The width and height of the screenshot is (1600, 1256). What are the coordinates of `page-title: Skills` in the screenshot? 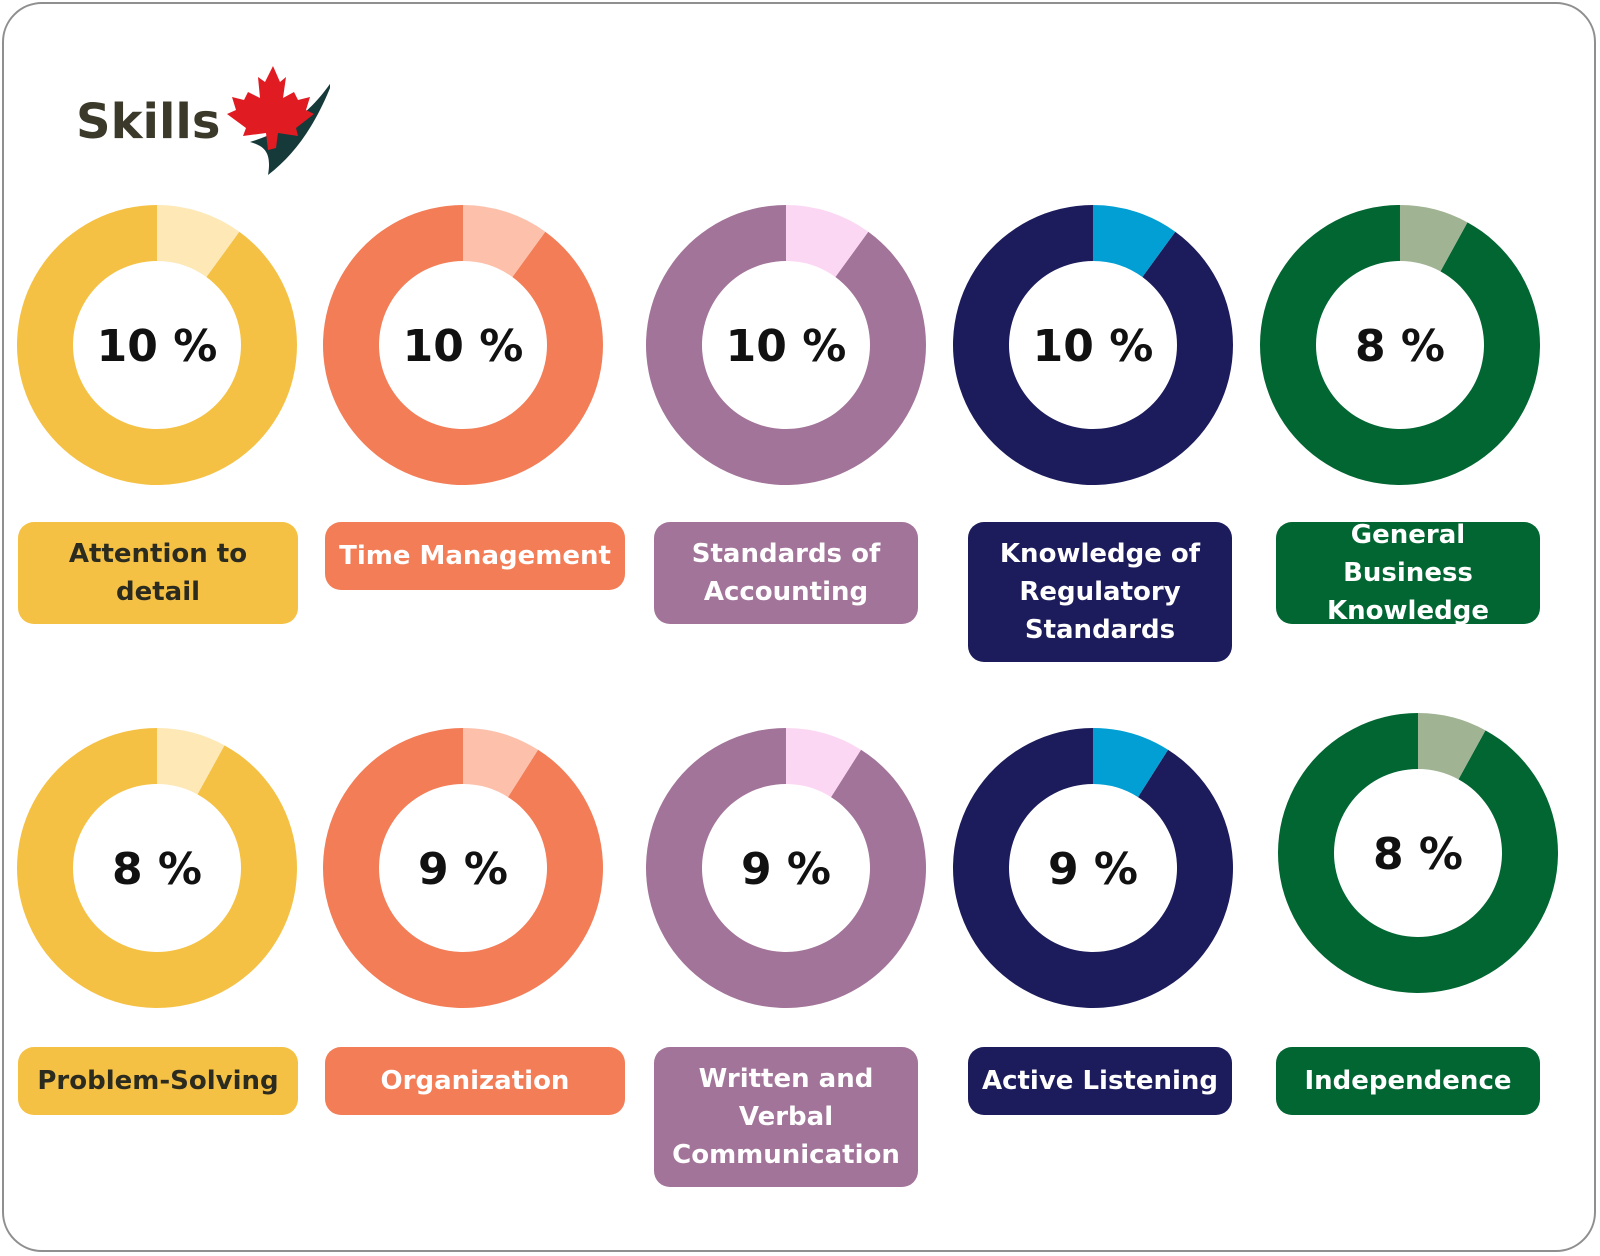 It's located at (148, 122).